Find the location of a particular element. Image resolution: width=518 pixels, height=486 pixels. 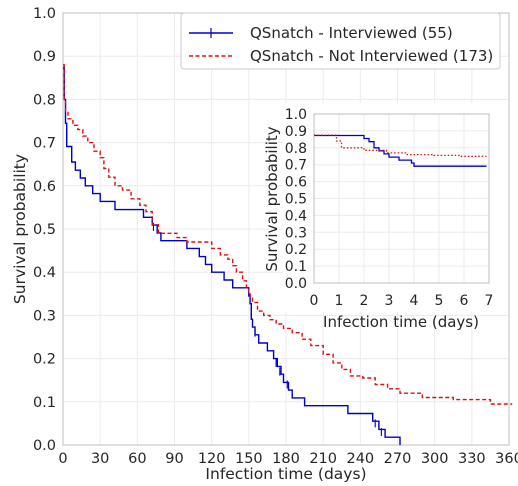

inset-y-tick-label: 0.6 is located at coordinates (296, 183).